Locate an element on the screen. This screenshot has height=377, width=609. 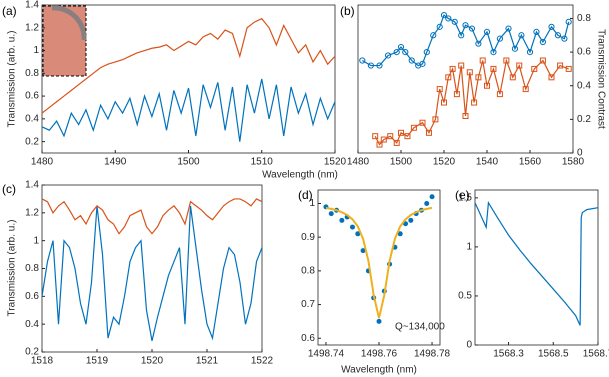
x-tick-label: 1498.74 is located at coordinates (326, 354).